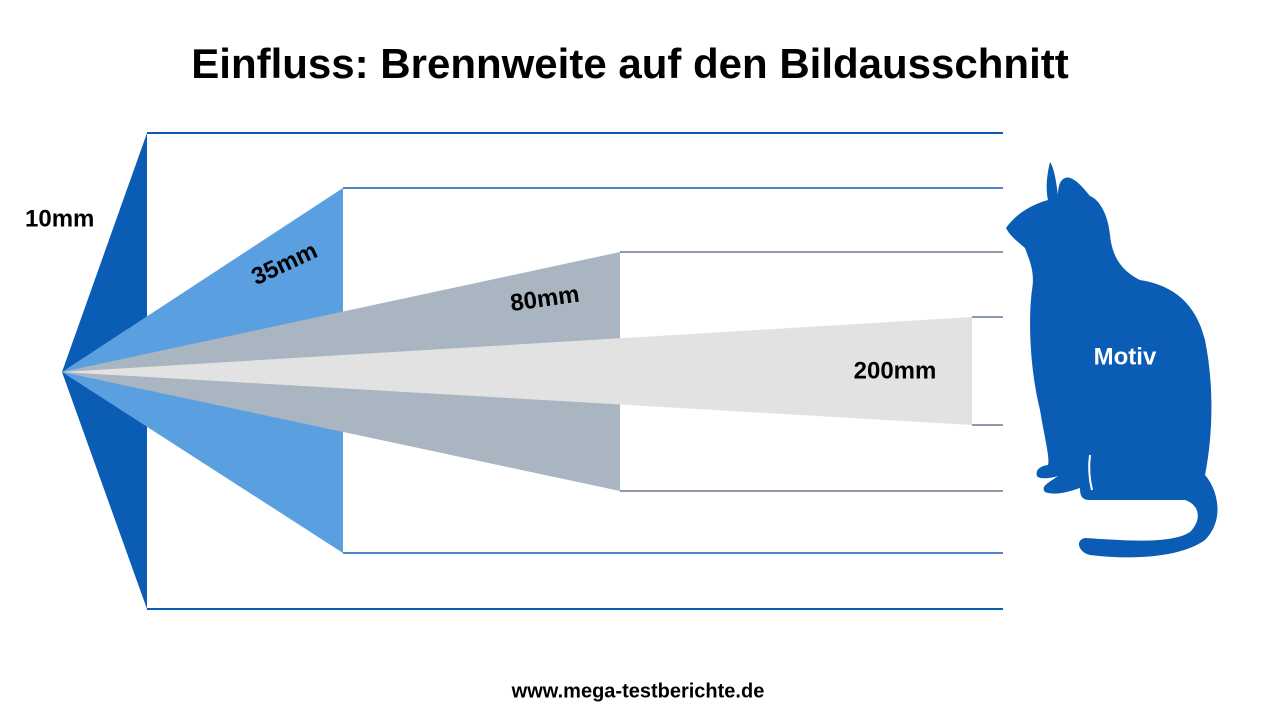 The width and height of the screenshot is (1280, 725). Describe the element at coordinates (895, 370) in the screenshot. I see `label-200mm: 200mm` at that location.